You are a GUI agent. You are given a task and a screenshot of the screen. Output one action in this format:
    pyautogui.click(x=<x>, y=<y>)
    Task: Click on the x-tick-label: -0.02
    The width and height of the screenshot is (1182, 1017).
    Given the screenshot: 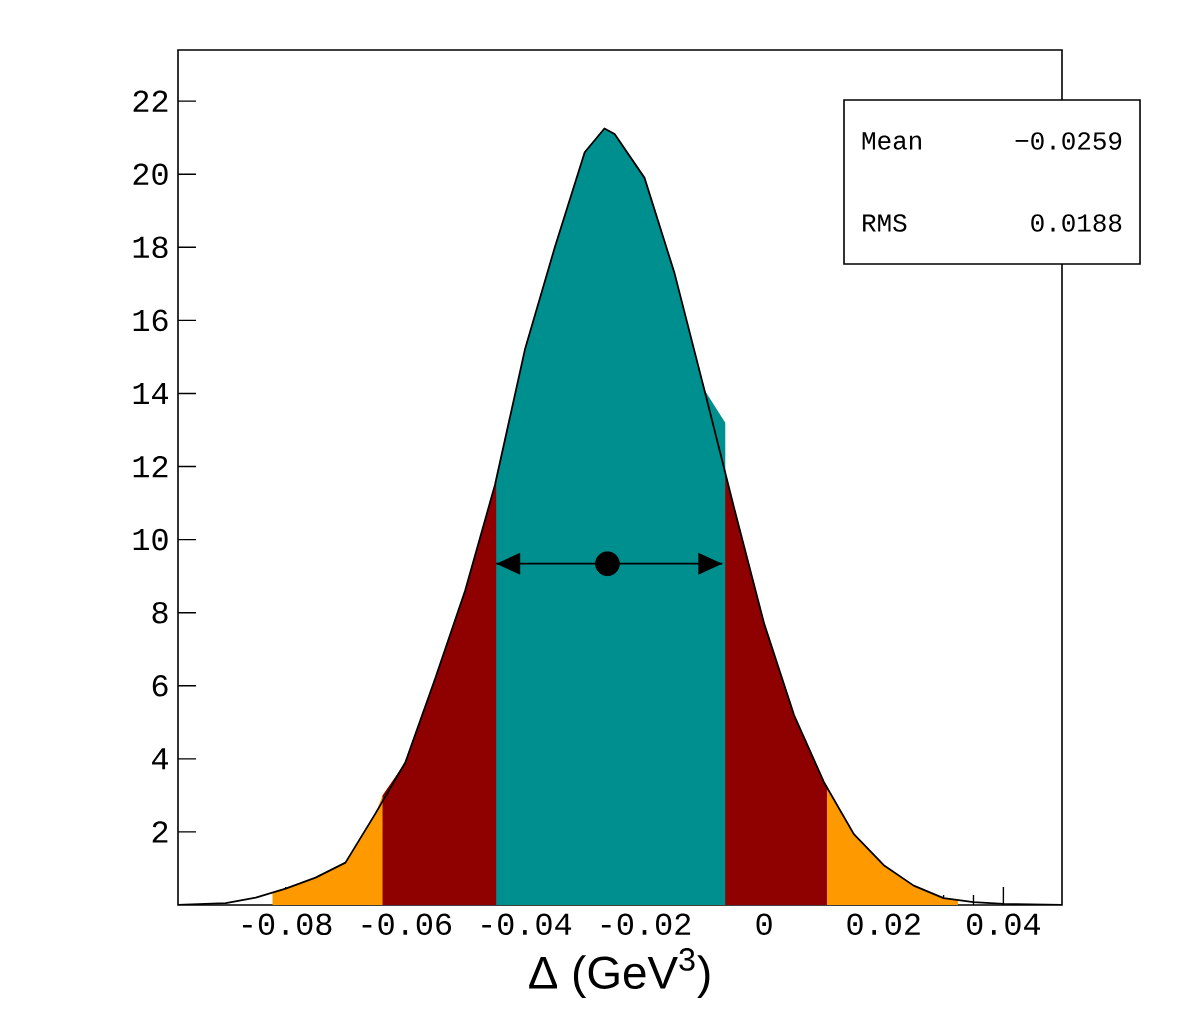 What is the action you would take?
    pyautogui.click(x=646, y=924)
    